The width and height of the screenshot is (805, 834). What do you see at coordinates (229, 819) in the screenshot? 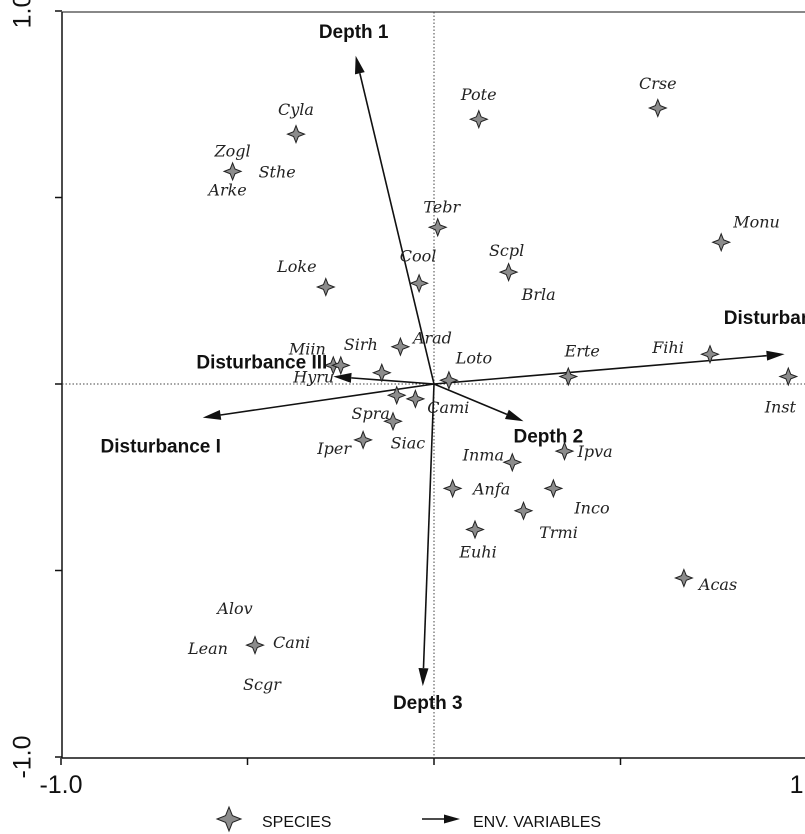
I see `legend-species-marker` at bounding box center [229, 819].